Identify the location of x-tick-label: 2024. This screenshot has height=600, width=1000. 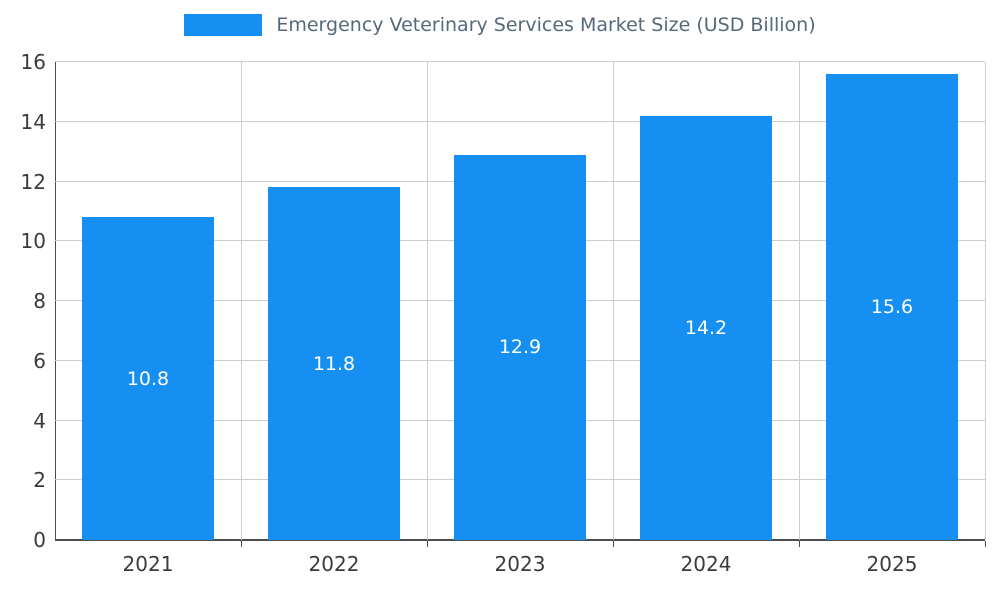
(706, 564).